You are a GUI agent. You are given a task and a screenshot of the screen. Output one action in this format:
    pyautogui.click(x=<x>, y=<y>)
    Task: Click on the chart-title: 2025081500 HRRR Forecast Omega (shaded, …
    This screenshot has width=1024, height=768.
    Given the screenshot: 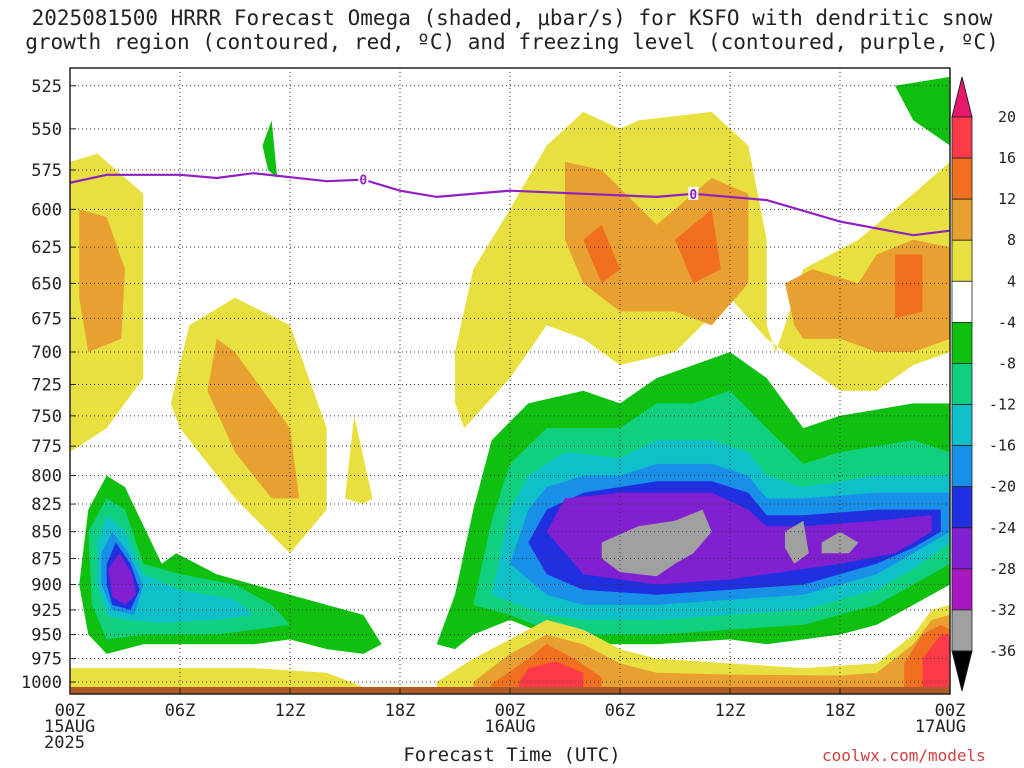 What is the action you would take?
    pyautogui.click(x=512, y=30)
    